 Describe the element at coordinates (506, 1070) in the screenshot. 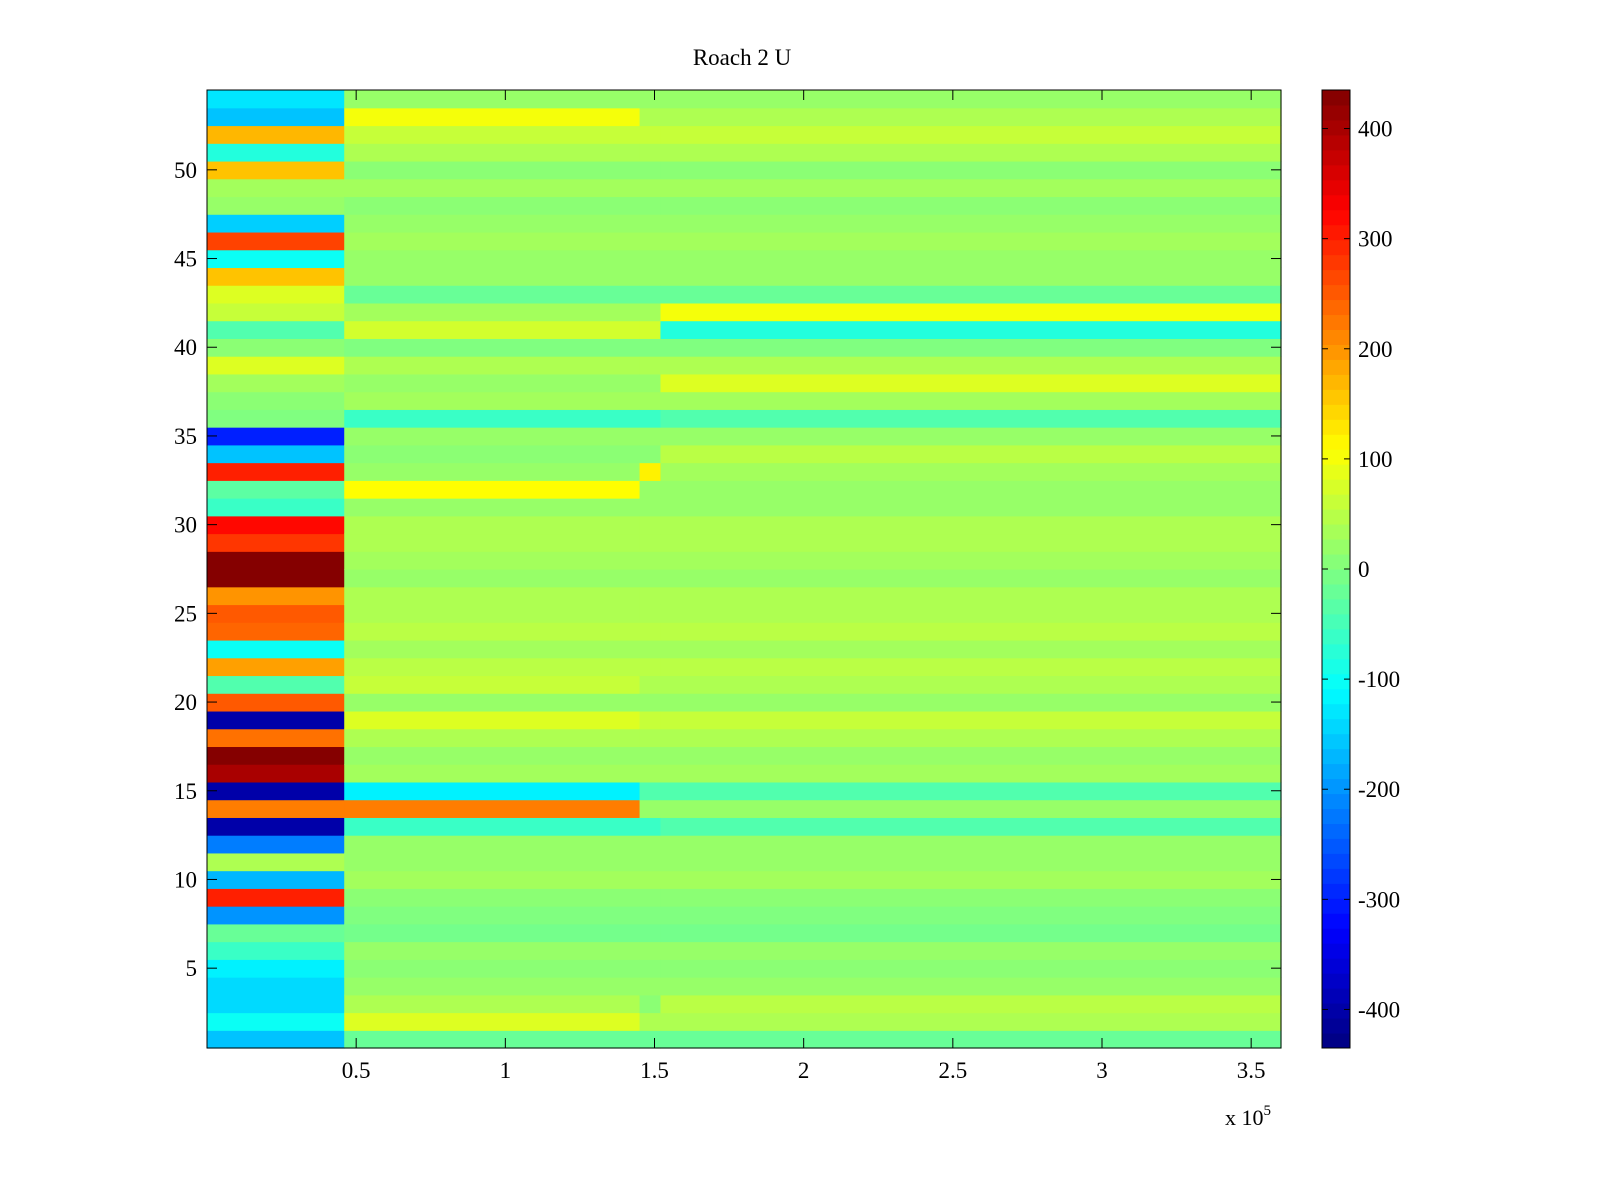

I see `x-tick-label: 1` at that location.